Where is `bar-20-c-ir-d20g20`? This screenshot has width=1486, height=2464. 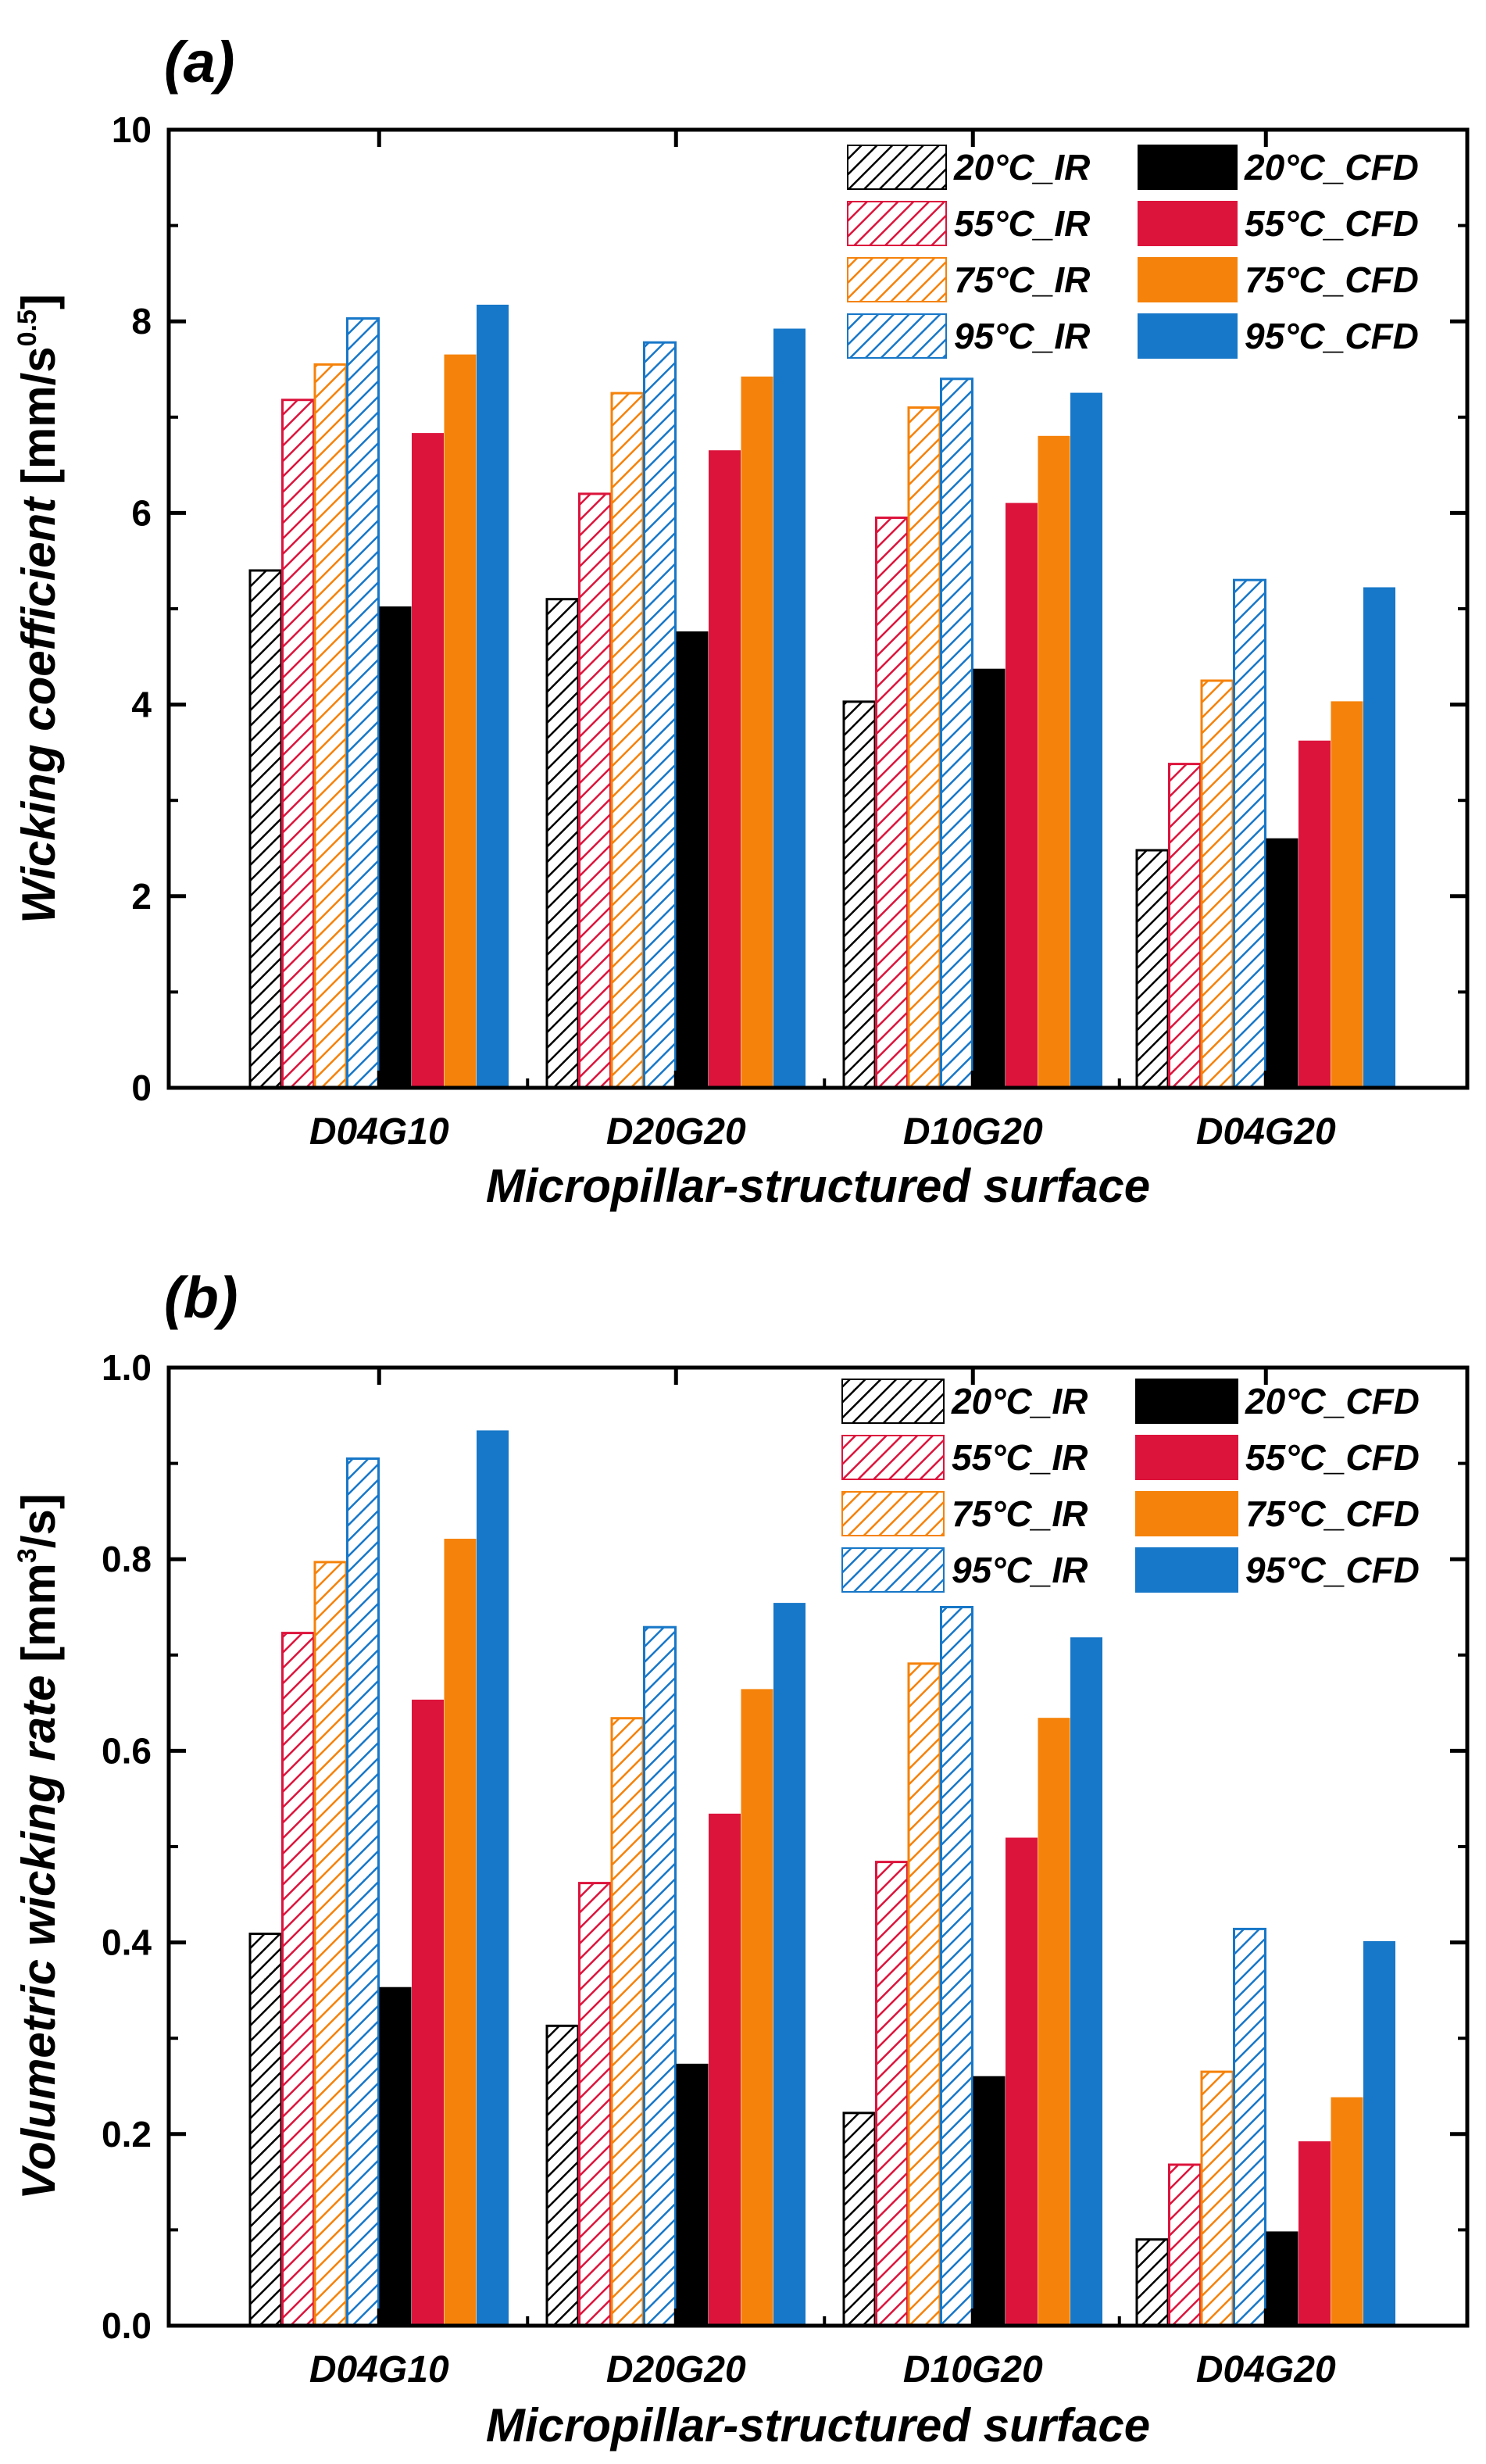 bar-20-c-ir-d20g20 is located at coordinates (562, 843).